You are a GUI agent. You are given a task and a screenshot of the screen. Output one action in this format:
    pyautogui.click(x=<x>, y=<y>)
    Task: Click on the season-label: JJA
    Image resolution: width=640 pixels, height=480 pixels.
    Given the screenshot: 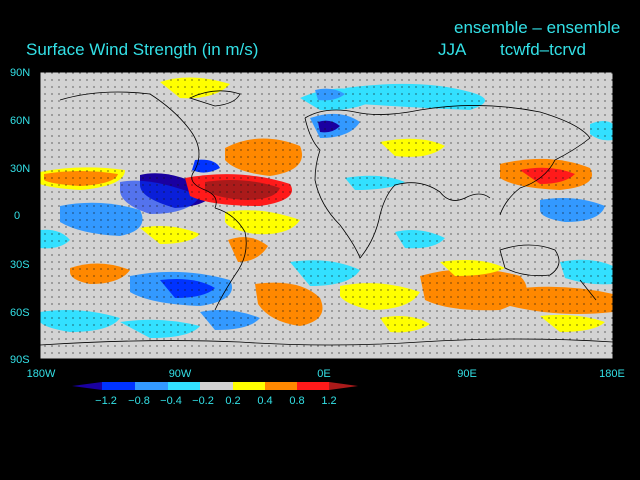 What is the action you would take?
    pyautogui.click(x=452, y=49)
    